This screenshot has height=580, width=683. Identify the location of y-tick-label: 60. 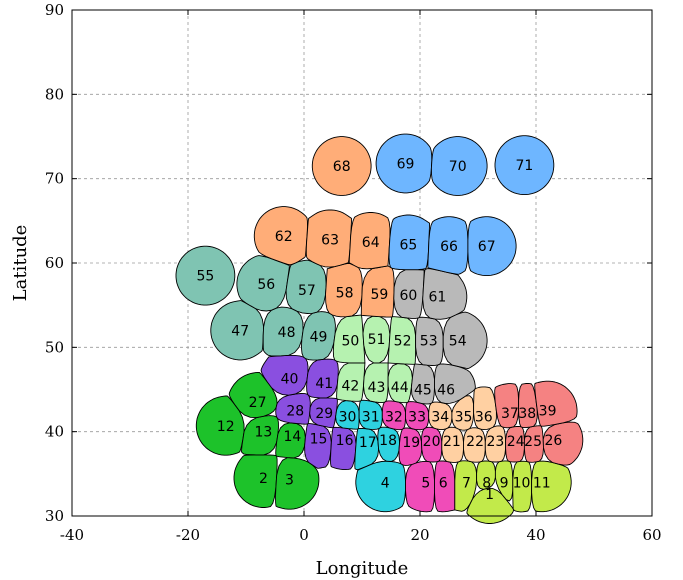
(54, 263).